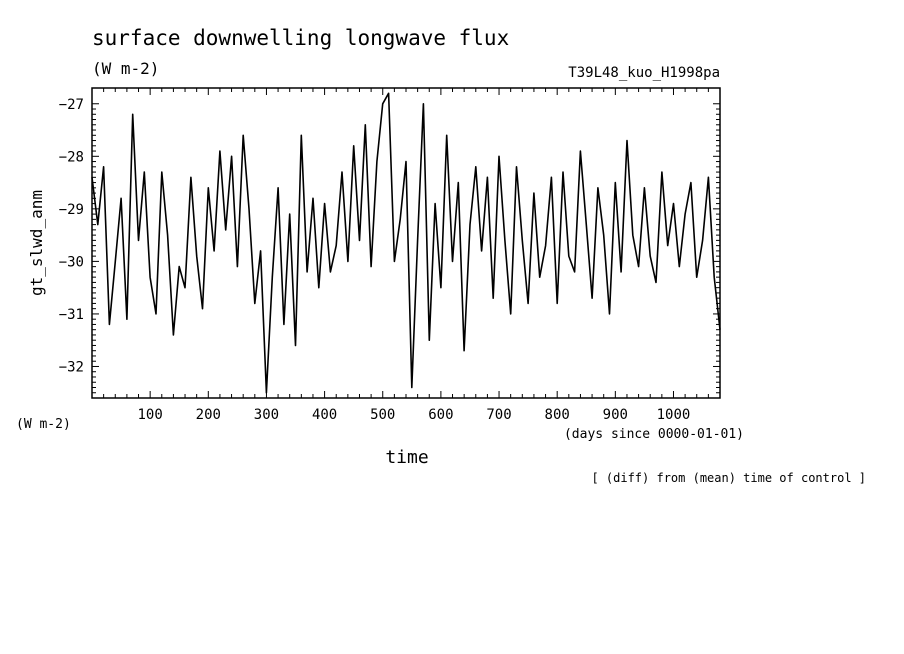  Describe the element at coordinates (498, 415) in the screenshot. I see `x-tick-label: 700` at that location.